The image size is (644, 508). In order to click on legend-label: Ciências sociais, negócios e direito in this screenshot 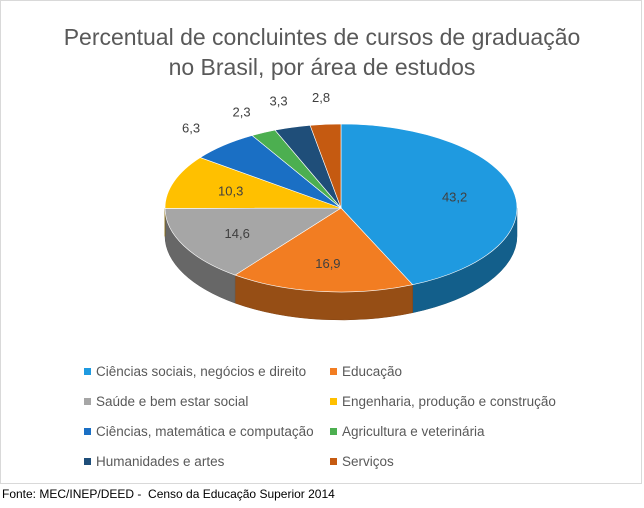, I will do `click(201, 371)`.